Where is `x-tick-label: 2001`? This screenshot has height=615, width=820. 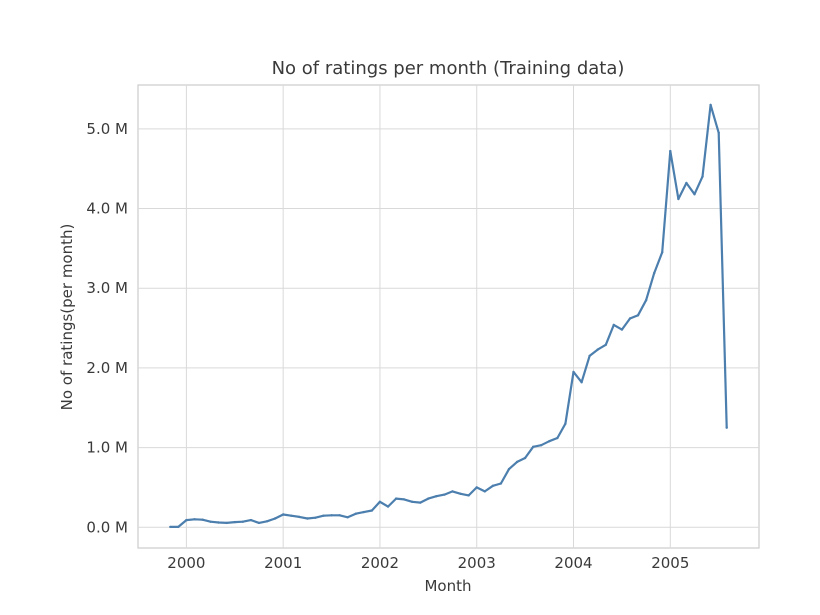 x-tick-label: 2001 is located at coordinates (283, 563).